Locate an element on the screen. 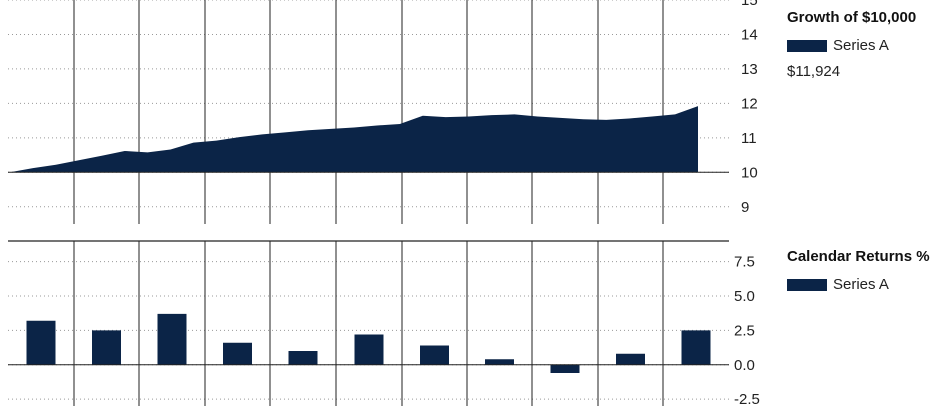 This screenshot has height=406, width=949. growth-y-tick: 15 is located at coordinates (749, 4).